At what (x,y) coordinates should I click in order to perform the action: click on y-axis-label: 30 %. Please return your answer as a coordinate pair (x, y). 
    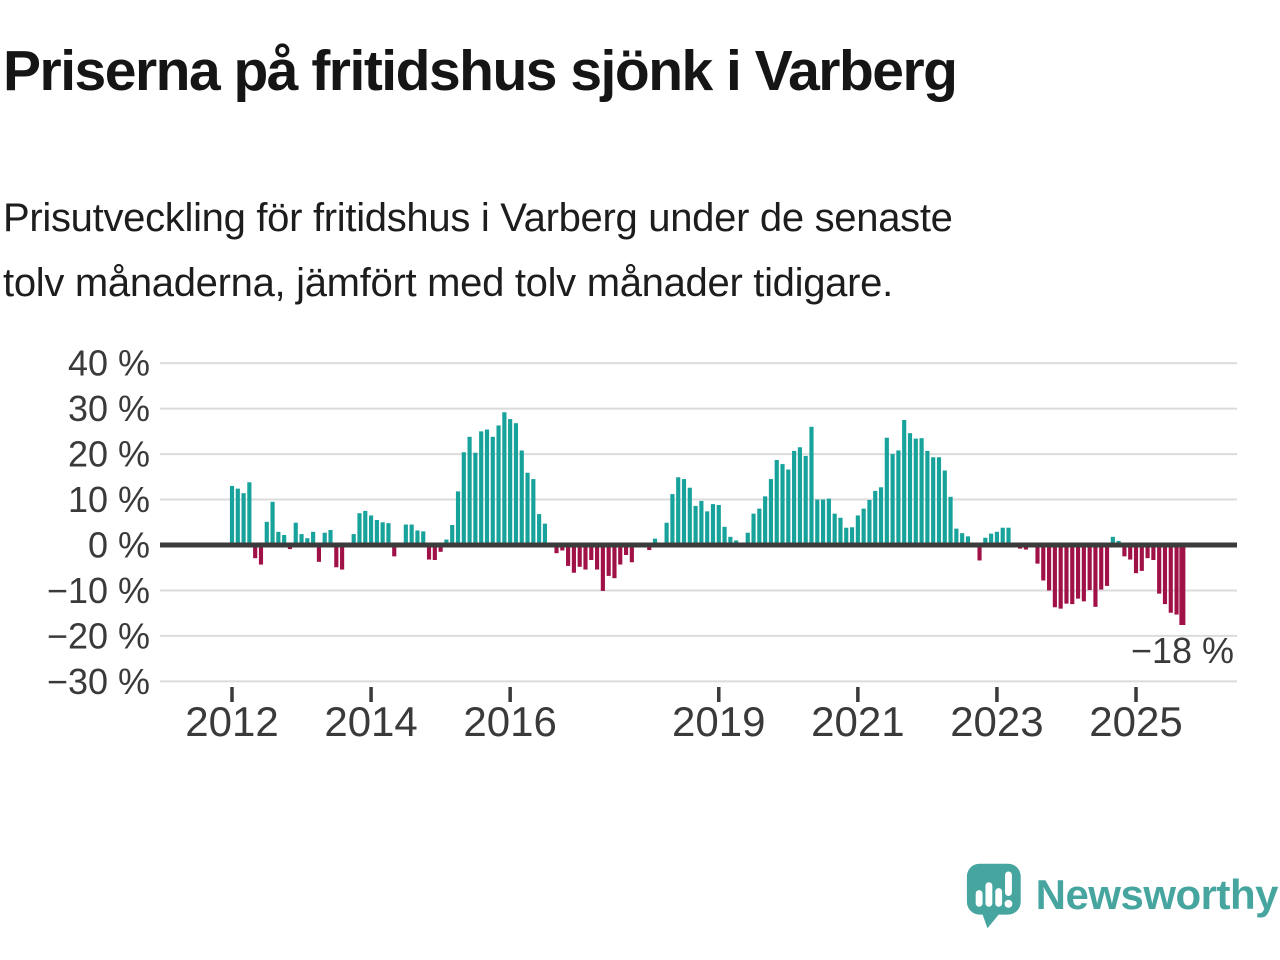
    Looking at the image, I should click on (109, 408).